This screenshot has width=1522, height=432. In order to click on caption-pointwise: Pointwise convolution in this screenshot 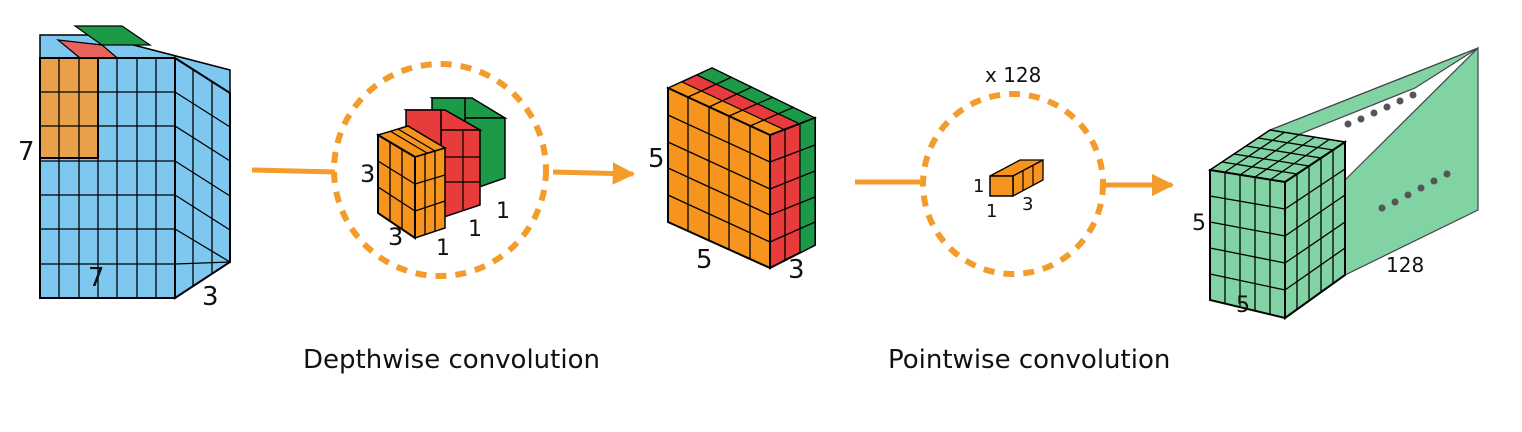, I will do `click(1029, 360)`.